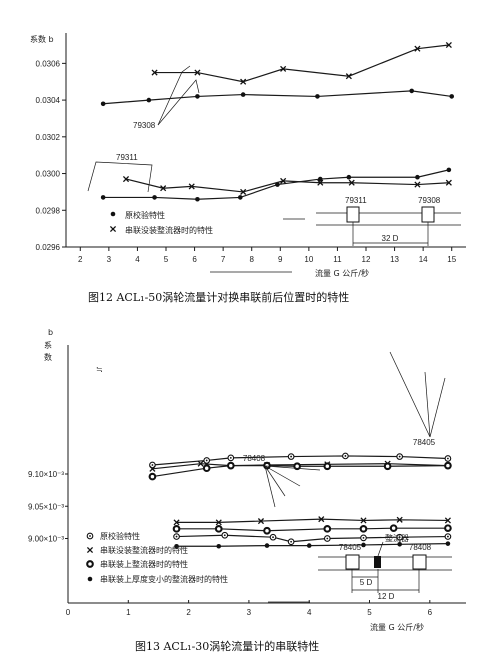 The height and width of the screenshot is (659, 488). I want to click on x-tick-label: 4, so click(309, 612).